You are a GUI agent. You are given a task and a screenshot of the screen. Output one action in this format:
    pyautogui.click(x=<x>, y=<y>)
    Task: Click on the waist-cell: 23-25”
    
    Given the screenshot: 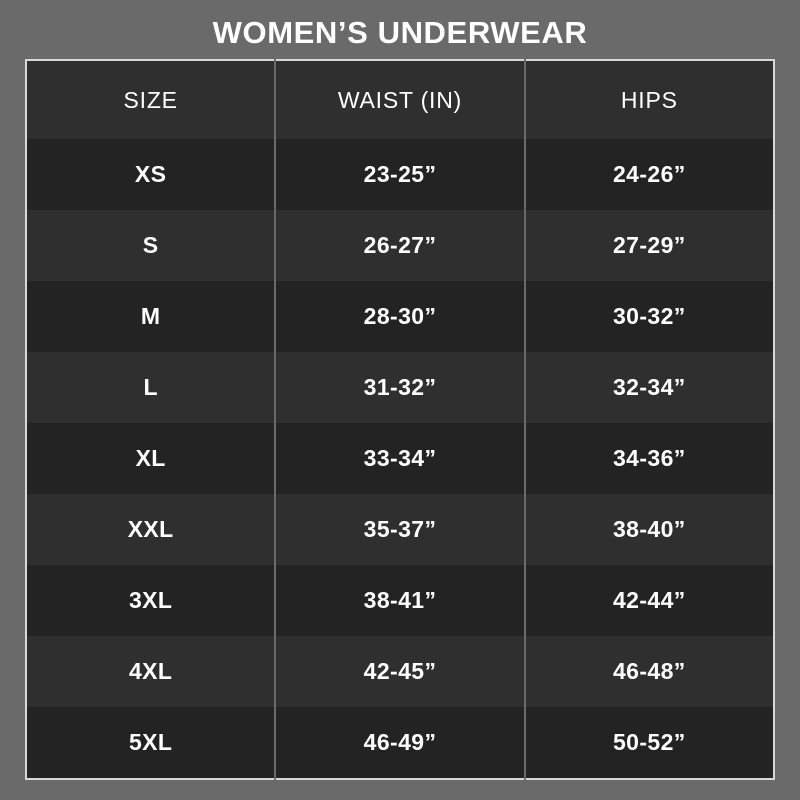 What is the action you would take?
    pyautogui.click(x=399, y=174)
    